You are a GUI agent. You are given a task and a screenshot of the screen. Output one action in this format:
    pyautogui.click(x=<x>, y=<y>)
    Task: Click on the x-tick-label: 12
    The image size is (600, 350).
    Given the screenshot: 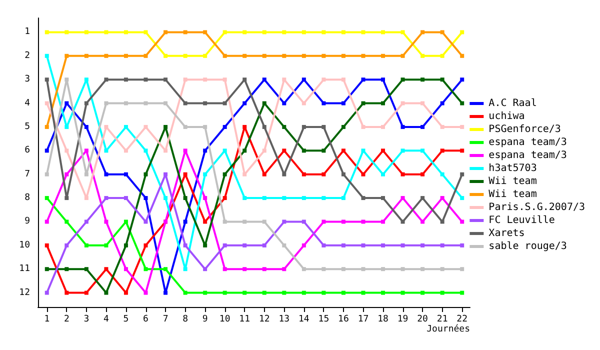 What is the action you would take?
    pyautogui.click(x=264, y=319)
    